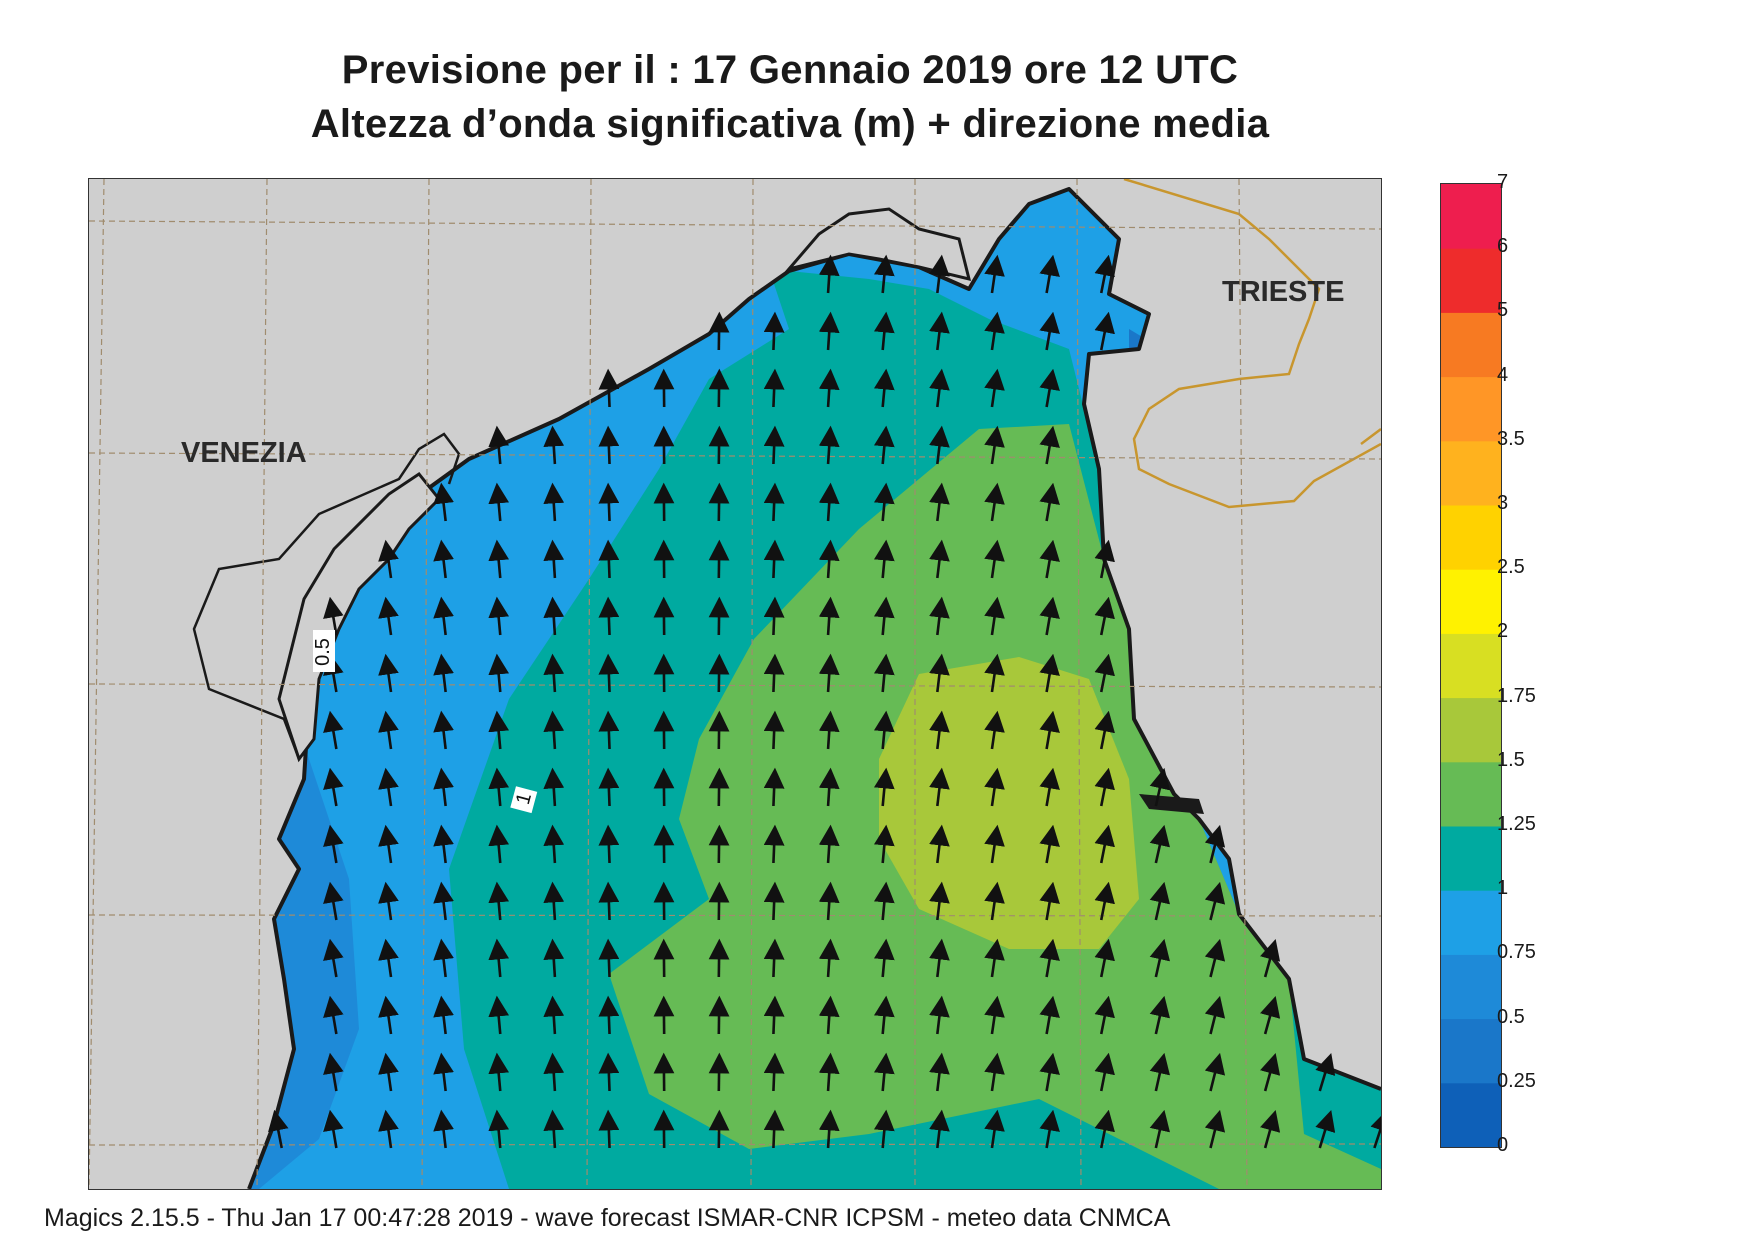 The width and height of the screenshot is (1755, 1242). What do you see at coordinates (1511, 438) in the screenshot?
I see `colorbar-tick-label: 3.5` at bounding box center [1511, 438].